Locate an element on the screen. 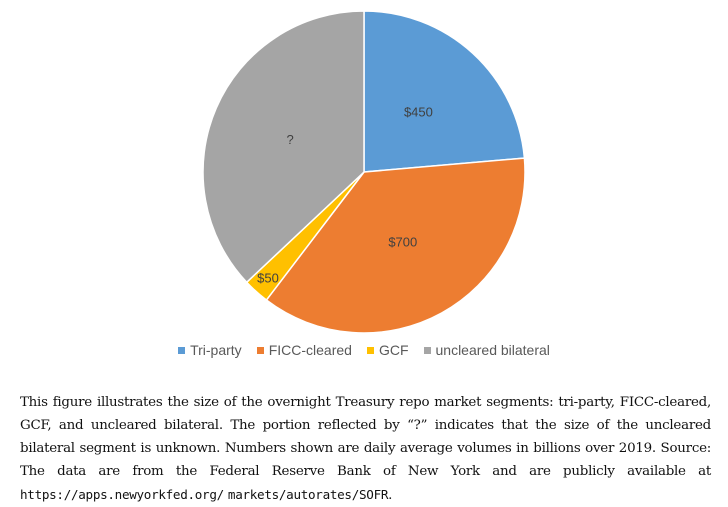 This screenshot has height=507, width=728. pie-slice-ficc-cleared is located at coordinates (395, 245).